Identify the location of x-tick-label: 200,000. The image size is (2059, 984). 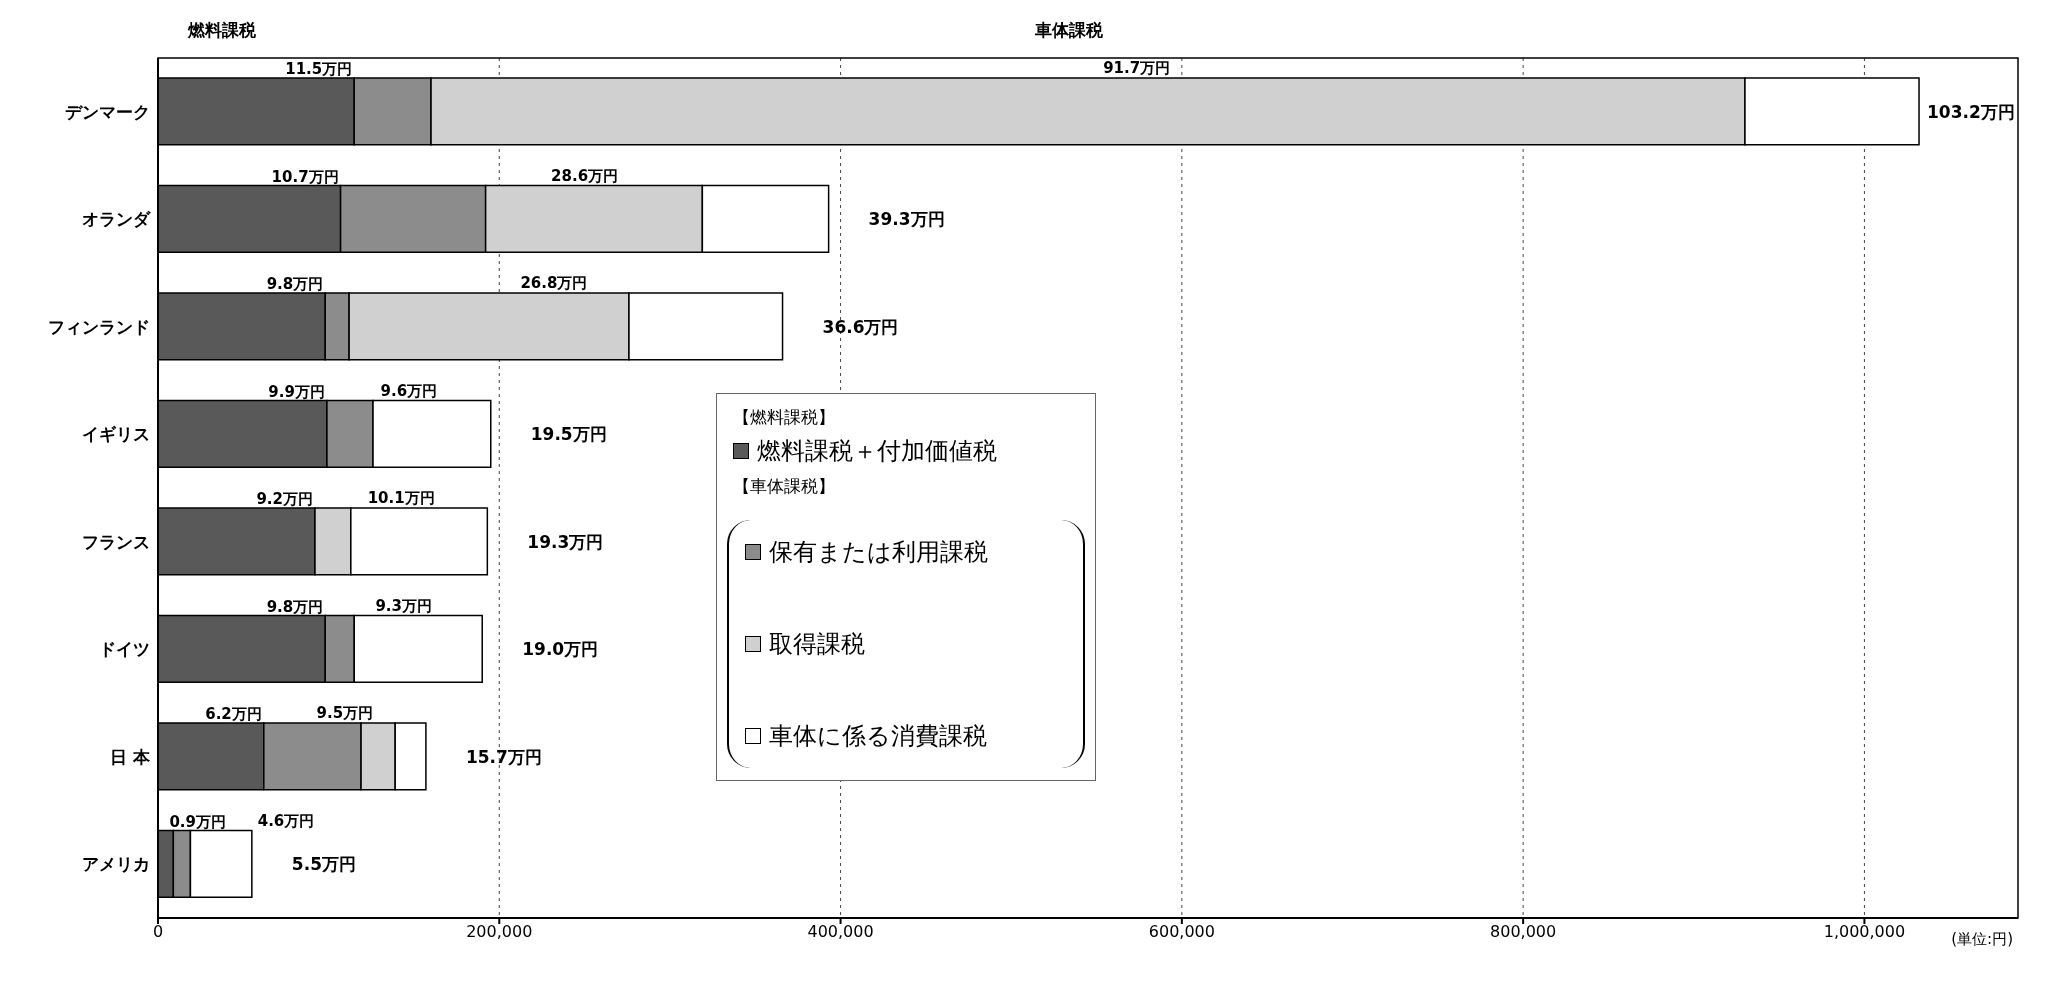
(499, 932).